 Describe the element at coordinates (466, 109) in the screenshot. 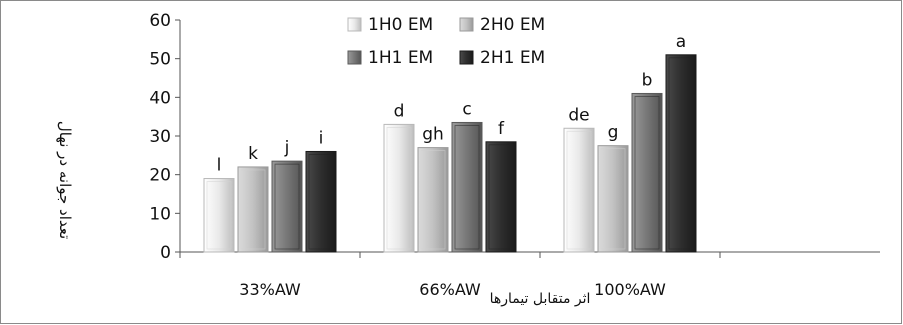

I see `bar-significance-label: c` at that location.